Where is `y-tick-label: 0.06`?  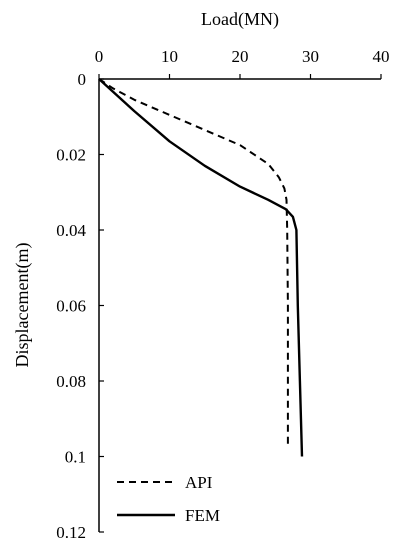 y-tick-label: 0.06 is located at coordinates (71, 306).